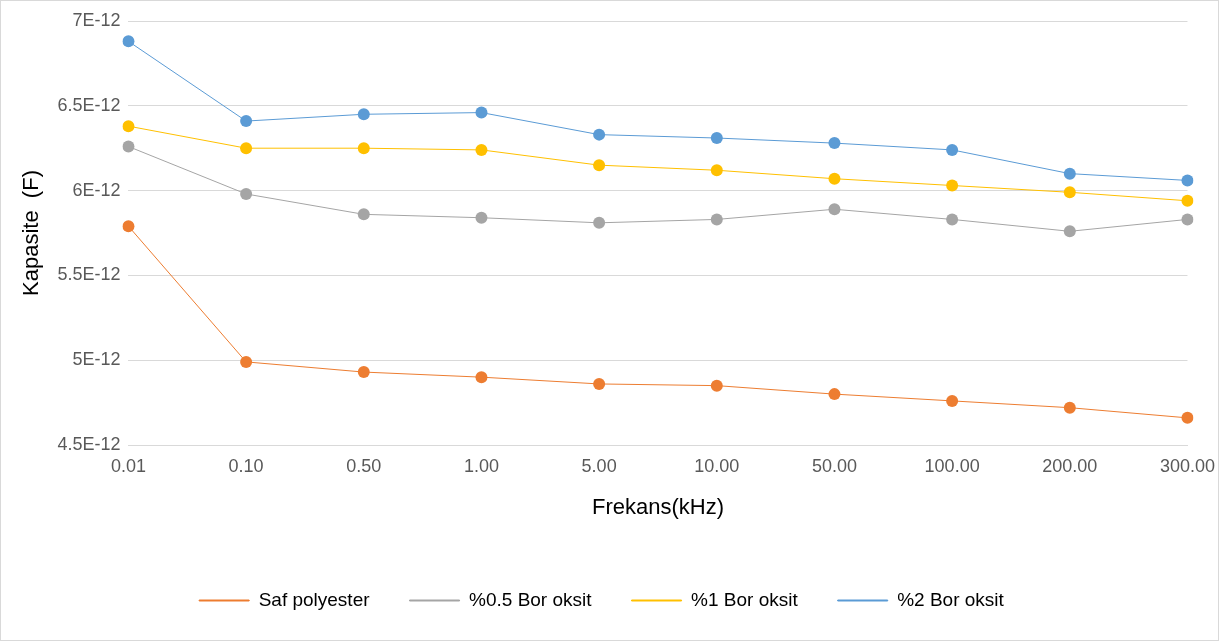 The image size is (1219, 641). I want to click on y-tick-label: 6.5E-12, so click(89, 104).